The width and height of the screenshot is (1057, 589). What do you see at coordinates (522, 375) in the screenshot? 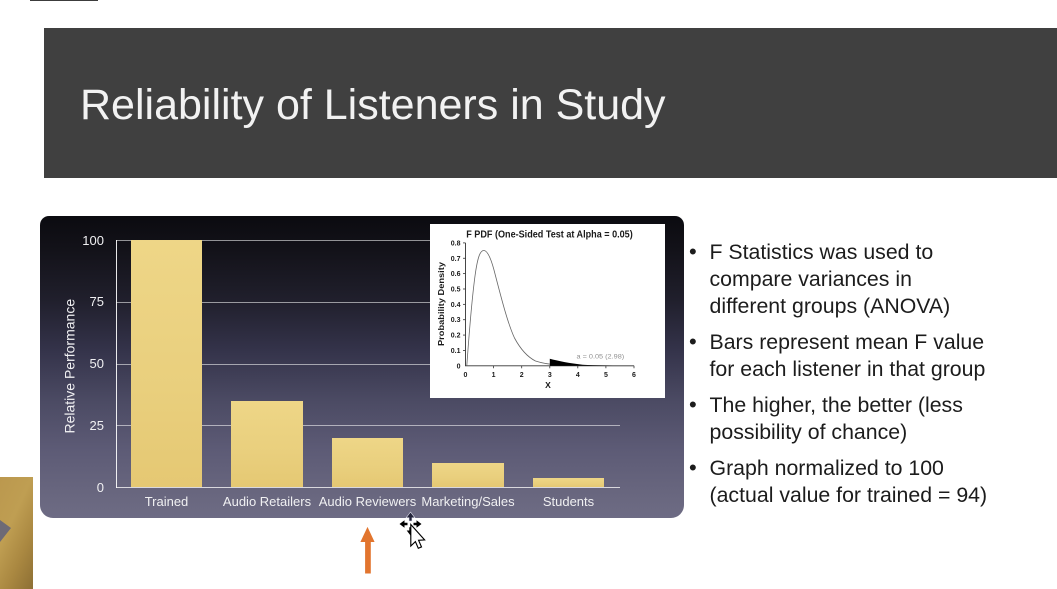
I see `svg-text: 2` at bounding box center [522, 375].